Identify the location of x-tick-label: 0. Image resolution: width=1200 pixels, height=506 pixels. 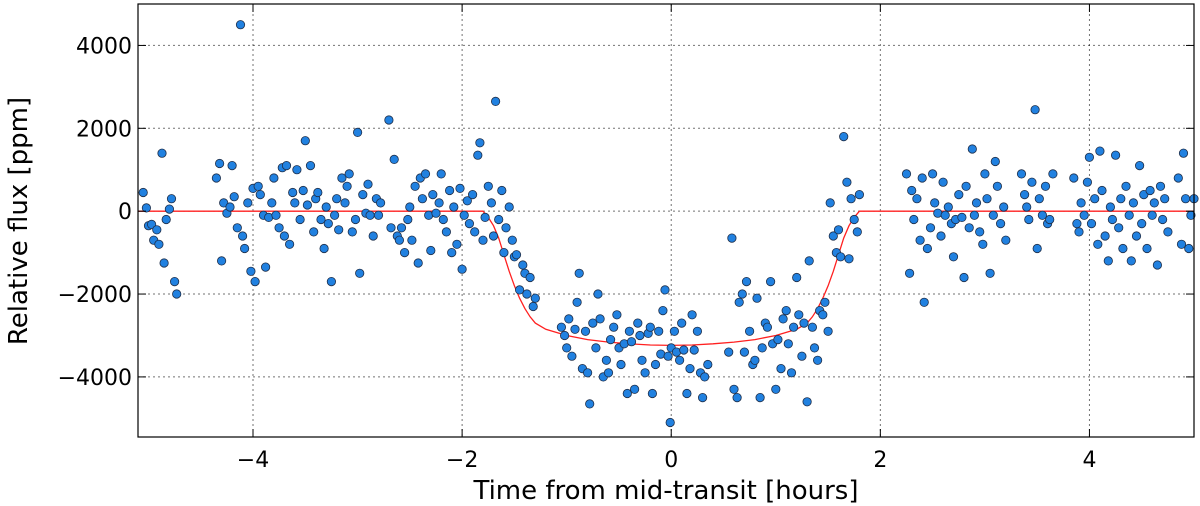
(671, 460).